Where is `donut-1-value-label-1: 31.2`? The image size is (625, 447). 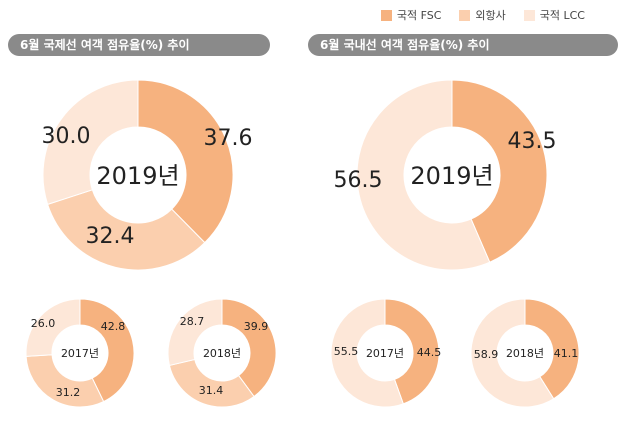
donut-1-value-label-1: 31.2 is located at coordinates (68, 392).